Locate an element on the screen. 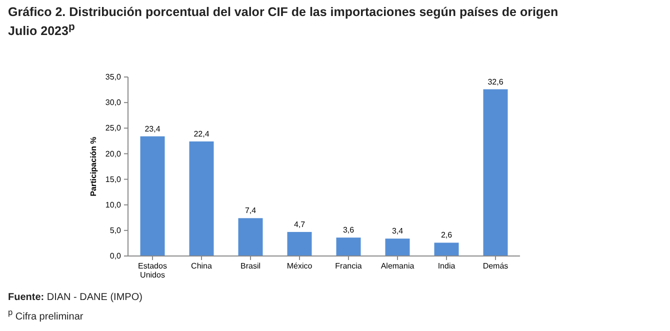 The width and height of the screenshot is (670, 331). x-tick-label: Brasil is located at coordinates (250, 266).